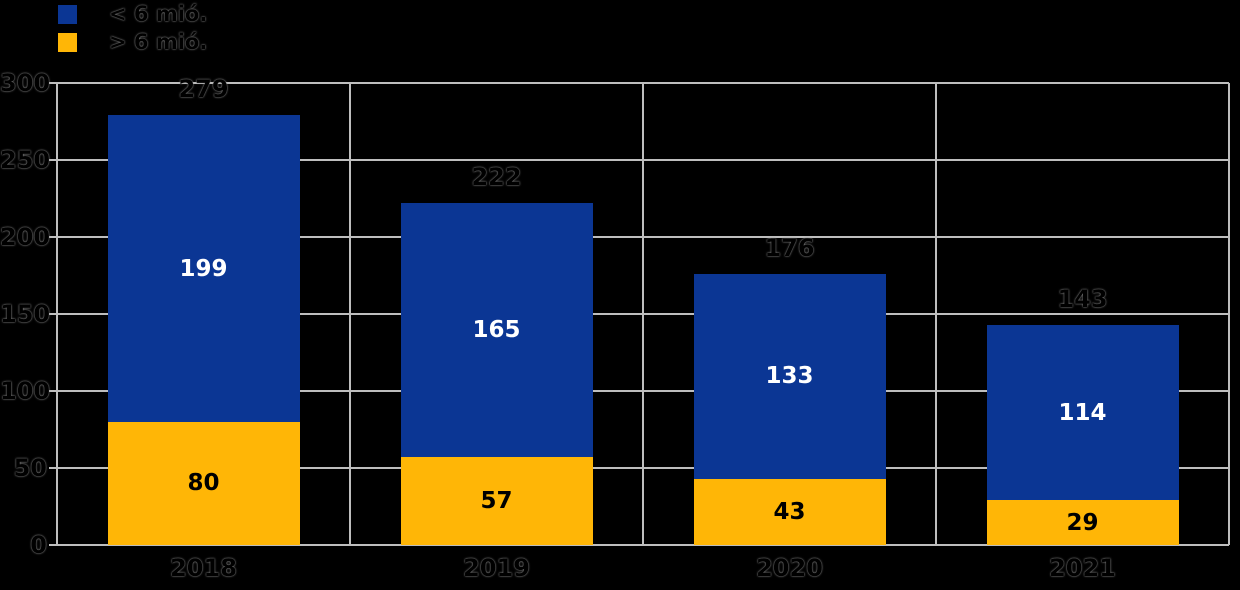  I want to click on y-tick-label: 150, so click(25, 314).